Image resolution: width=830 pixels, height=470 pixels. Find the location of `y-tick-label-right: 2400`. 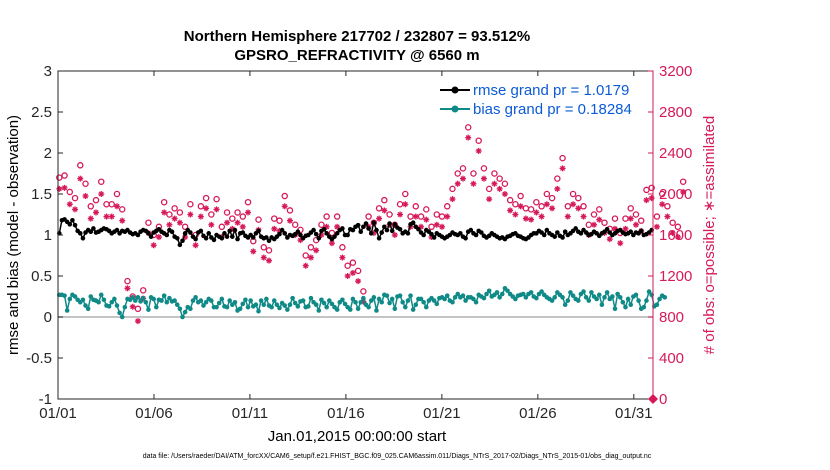

y-tick-label-right: 2400 is located at coordinates (675, 153).